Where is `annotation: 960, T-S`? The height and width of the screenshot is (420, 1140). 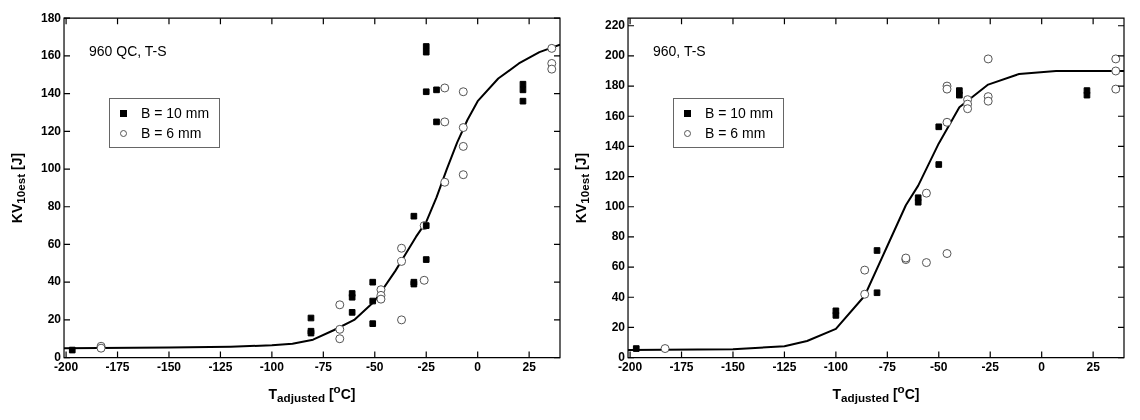
annotation: 960, T-S is located at coordinates (679, 51).